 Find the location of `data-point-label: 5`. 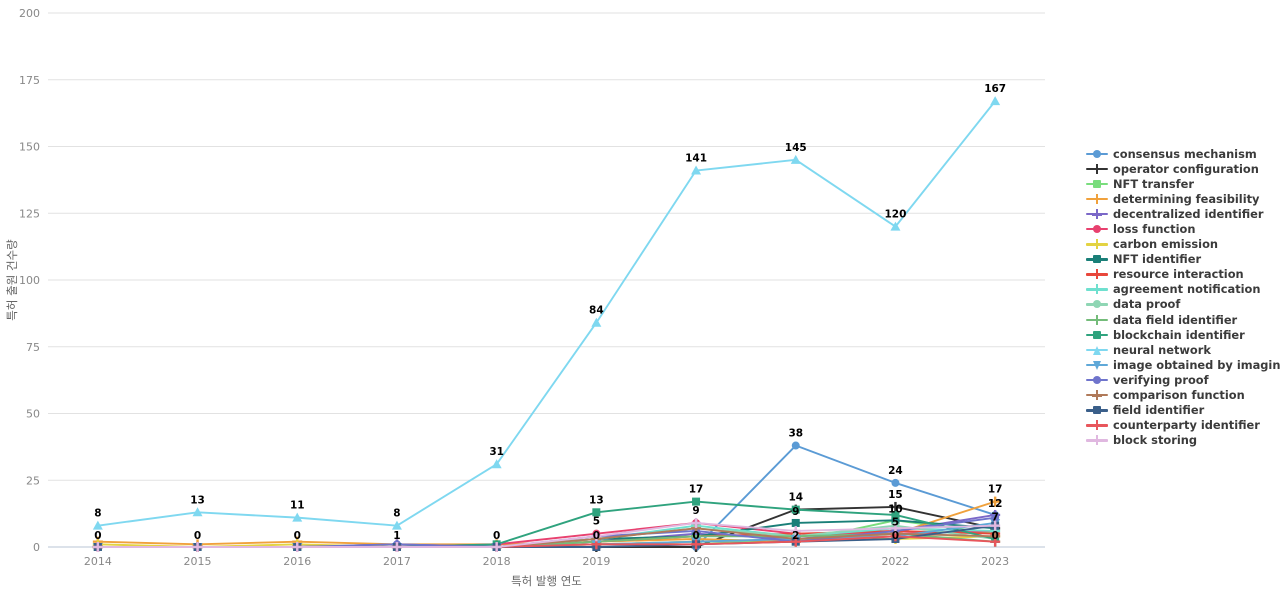

data-point-label: 5 is located at coordinates (895, 523).